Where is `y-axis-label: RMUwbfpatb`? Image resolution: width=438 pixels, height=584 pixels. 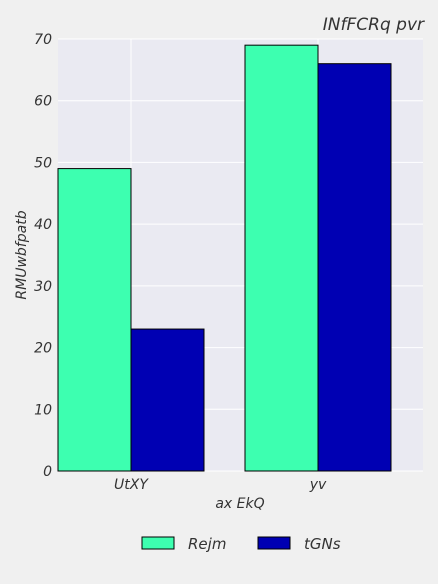 y-axis-label: RMUwbfpatb is located at coordinates (22, 254).